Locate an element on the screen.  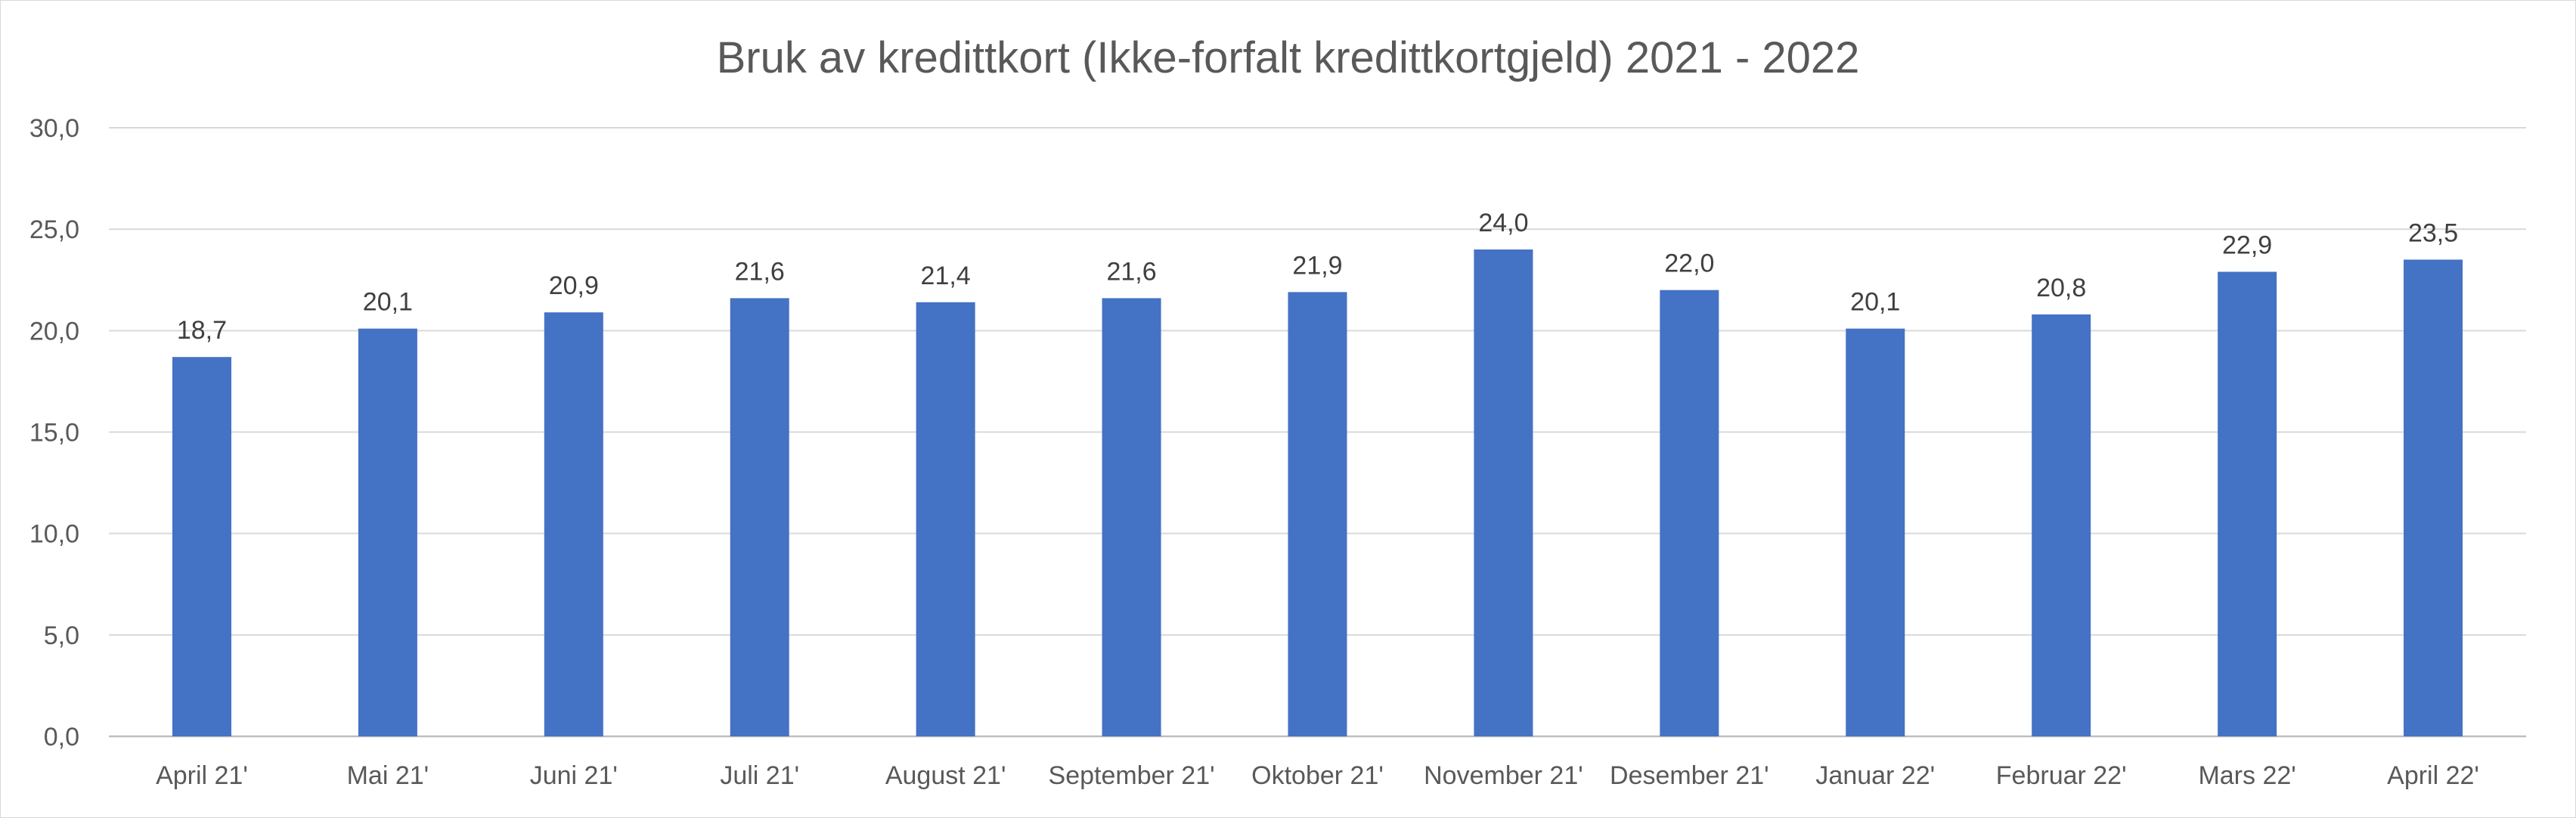
y-tick-label: 15,0 is located at coordinates (54, 433).